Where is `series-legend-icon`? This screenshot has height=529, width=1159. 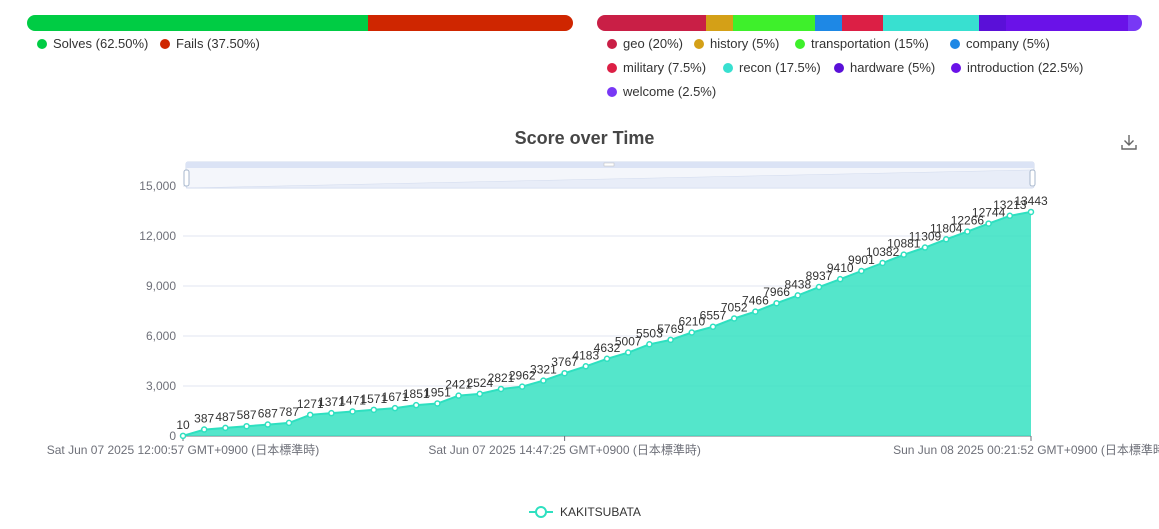 series-legend-icon is located at coordinates (541, 512).